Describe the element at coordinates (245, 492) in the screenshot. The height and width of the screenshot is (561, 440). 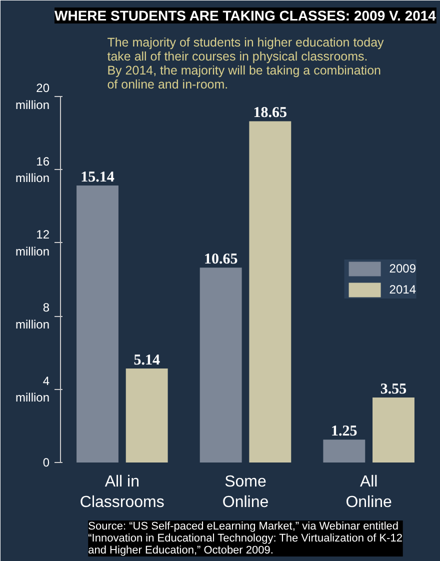
I see `x-tick-label: Some Online` at that location.